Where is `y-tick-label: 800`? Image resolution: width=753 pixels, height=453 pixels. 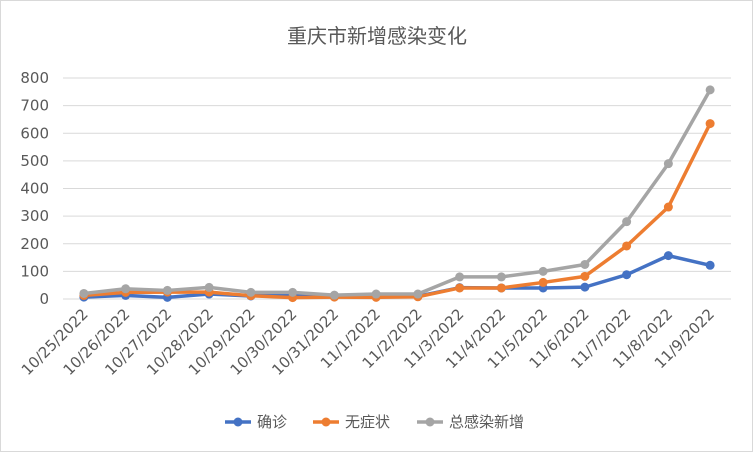 y-tick-label: 800 is located at coordinates (34, 78).